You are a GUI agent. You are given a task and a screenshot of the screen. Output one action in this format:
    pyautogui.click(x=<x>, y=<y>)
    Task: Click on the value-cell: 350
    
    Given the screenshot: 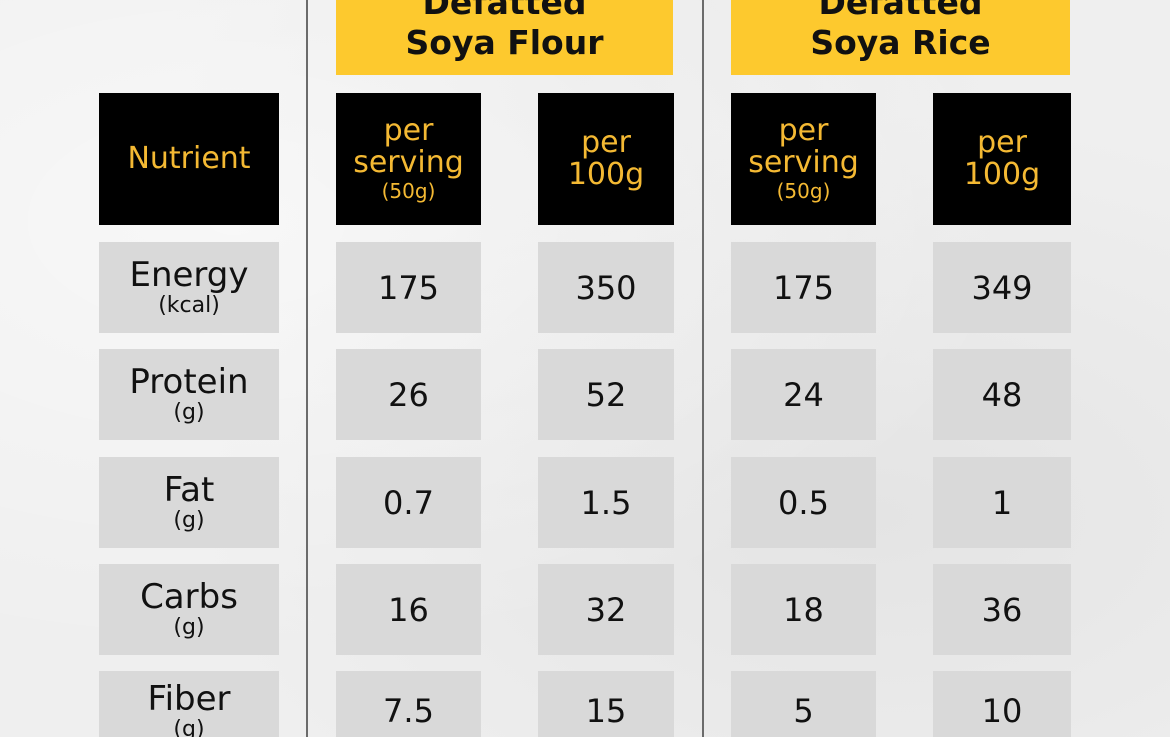 What is the action you would take?
    pyautogui.click(x=606, y=287)
    